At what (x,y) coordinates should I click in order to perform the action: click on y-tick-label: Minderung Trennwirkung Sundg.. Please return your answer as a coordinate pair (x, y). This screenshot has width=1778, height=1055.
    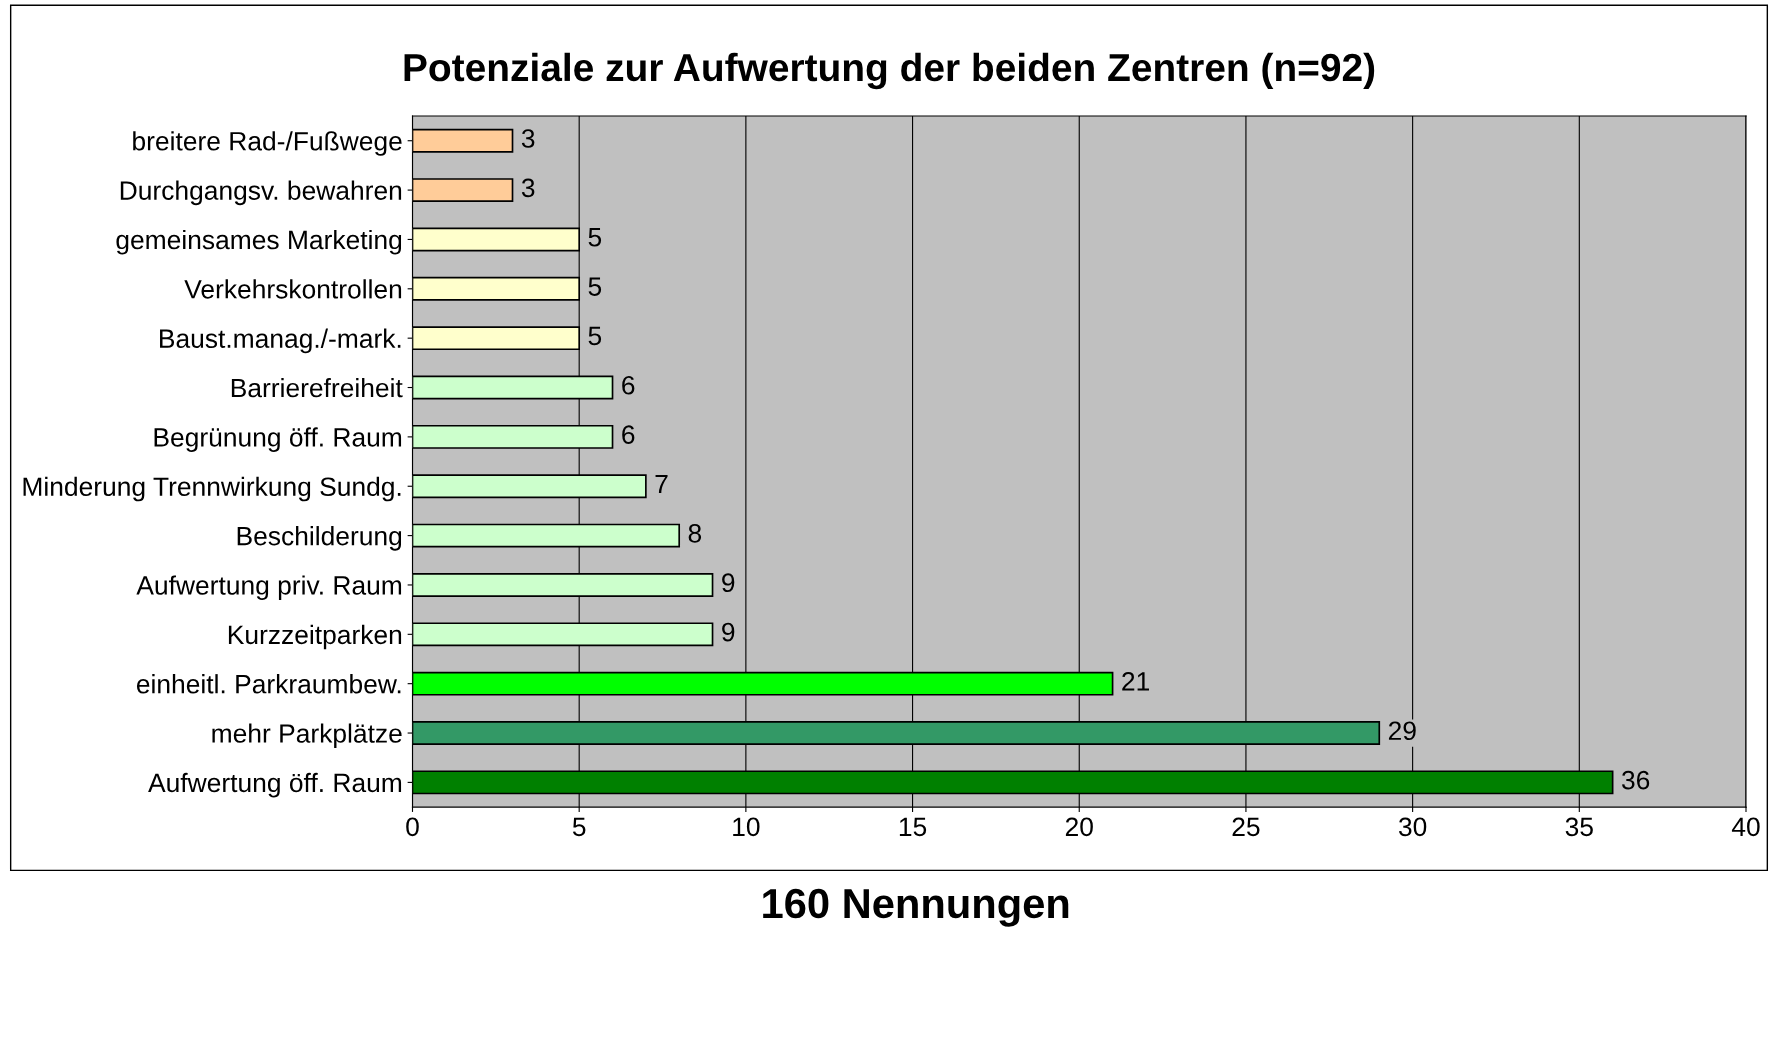
    Looking at the image, I should click on (212, 489).